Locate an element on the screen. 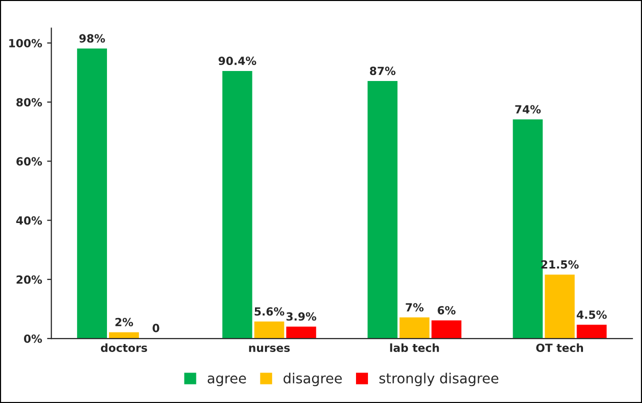  data-label: 98% is located at coordinates (92, 38).